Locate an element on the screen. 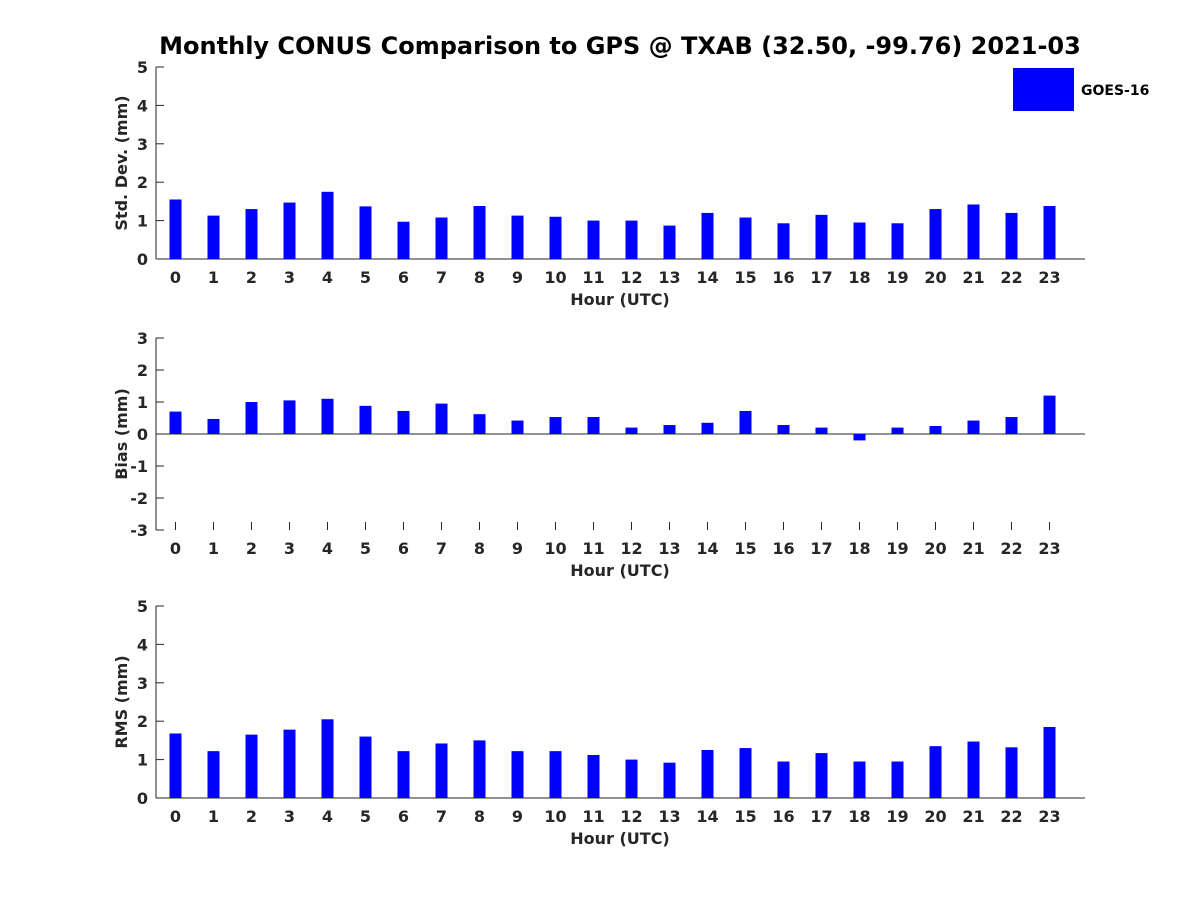  x-tick-label: 21 is located at coordinates (973, 816).